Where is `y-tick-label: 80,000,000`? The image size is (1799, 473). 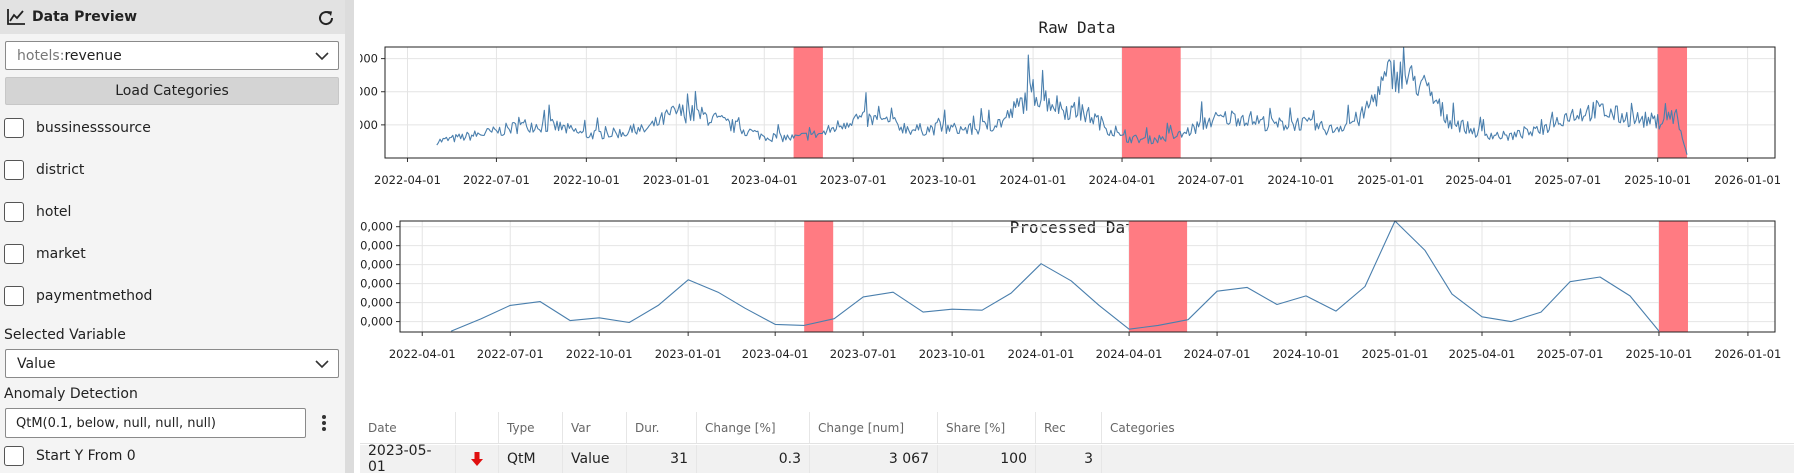
y-tick-label: 80,000,000 is located at coordinates (376, 284).